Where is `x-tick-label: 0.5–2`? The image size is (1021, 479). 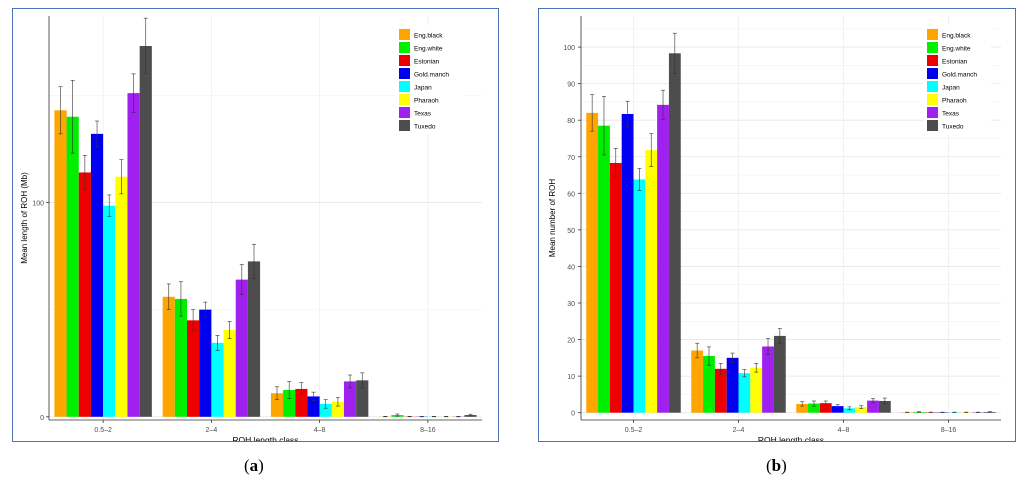 x-tick-label: 0.5–2 is located at coordinates (634, 430).